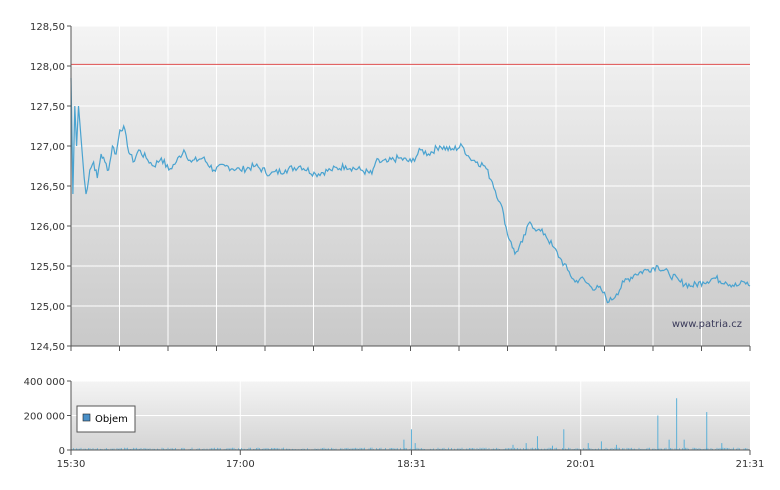 The width and height of the screenshot is (780, 490). Describe the element at coordinates (47, 107) in the screenshot. I see `price-y-tick-label: 127,50` at that location.